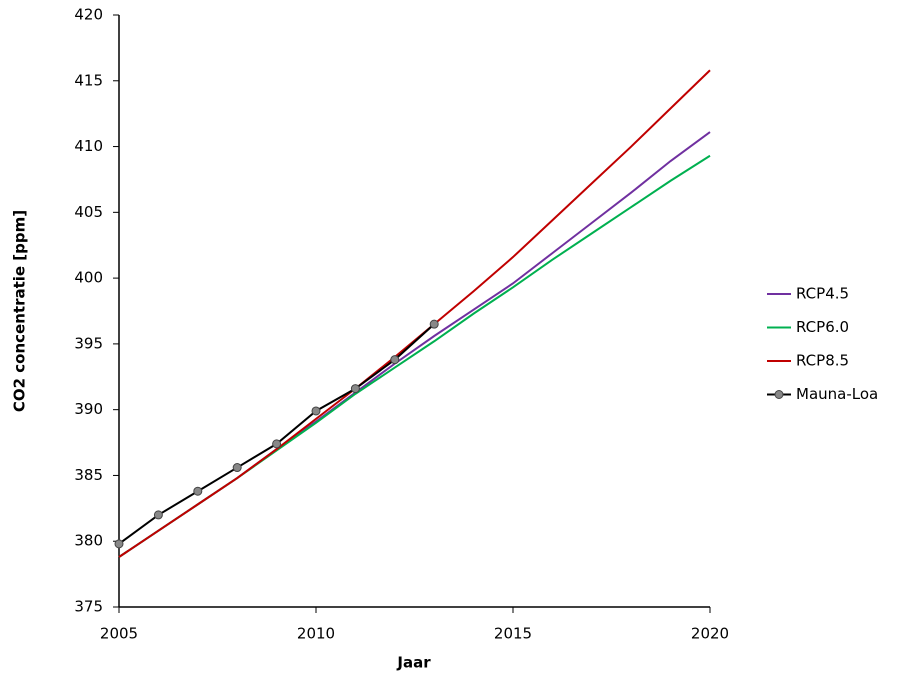 This screenshot has height=684, width=903. What do you see at coordinates (88, 343) in the screenshot?
I see `y-tick-label: 395` at bounding box center [88, 343].